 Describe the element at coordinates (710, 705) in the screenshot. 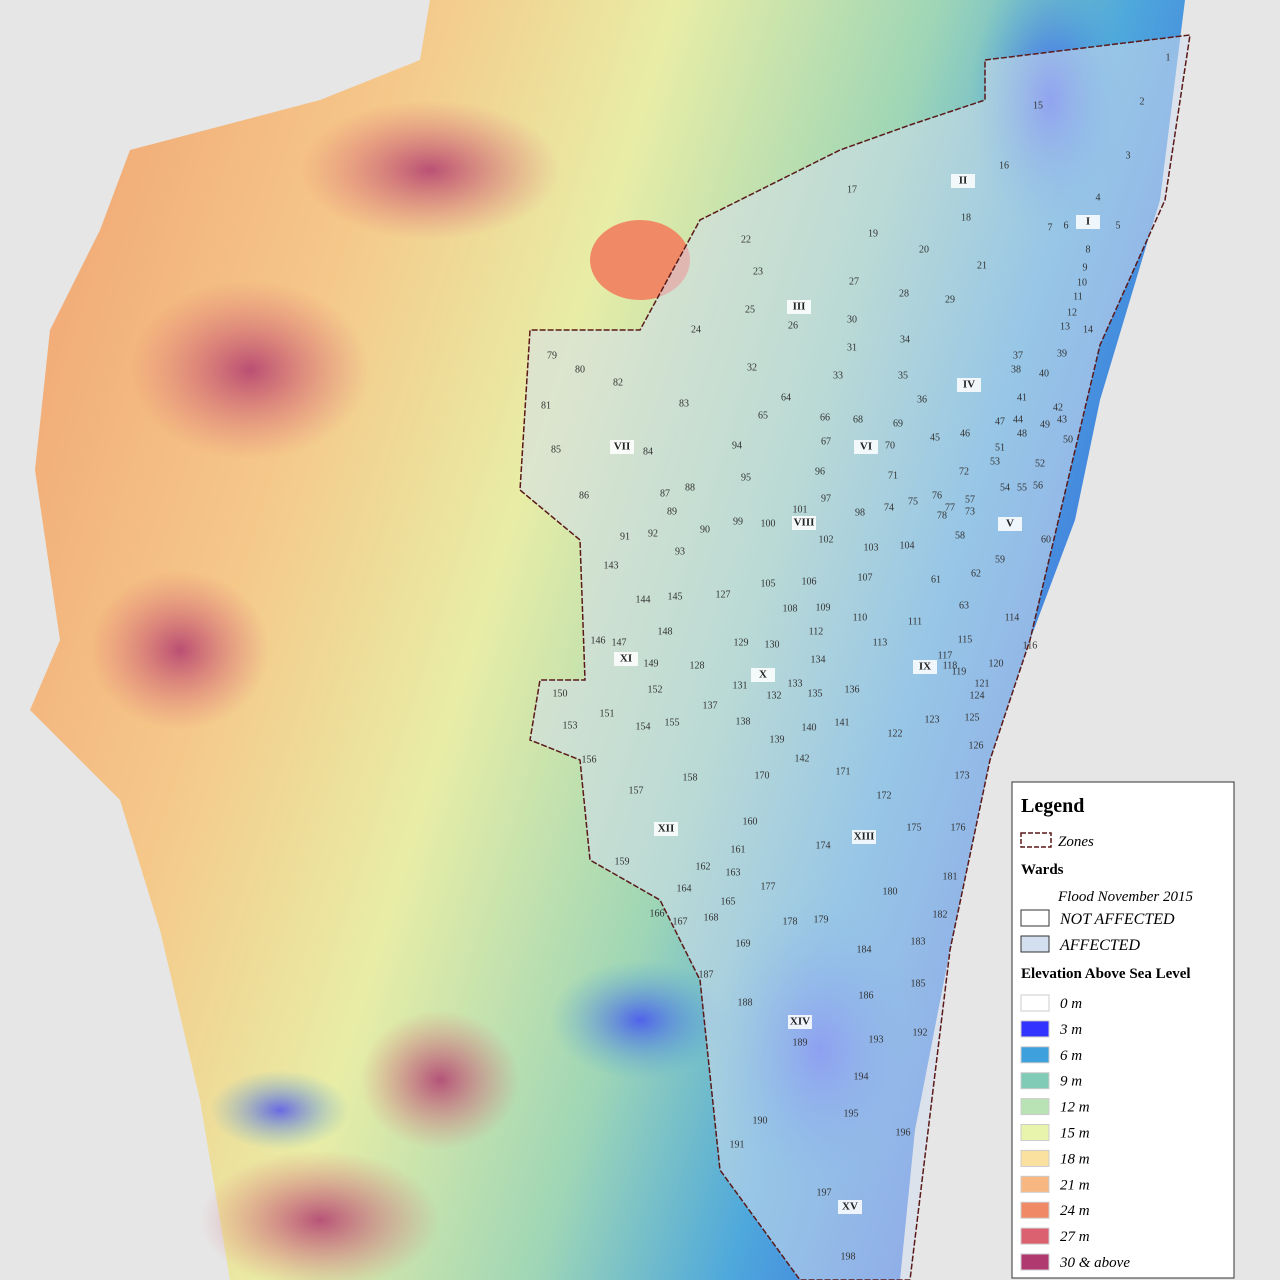

I see `ward-label: 137` at that location.